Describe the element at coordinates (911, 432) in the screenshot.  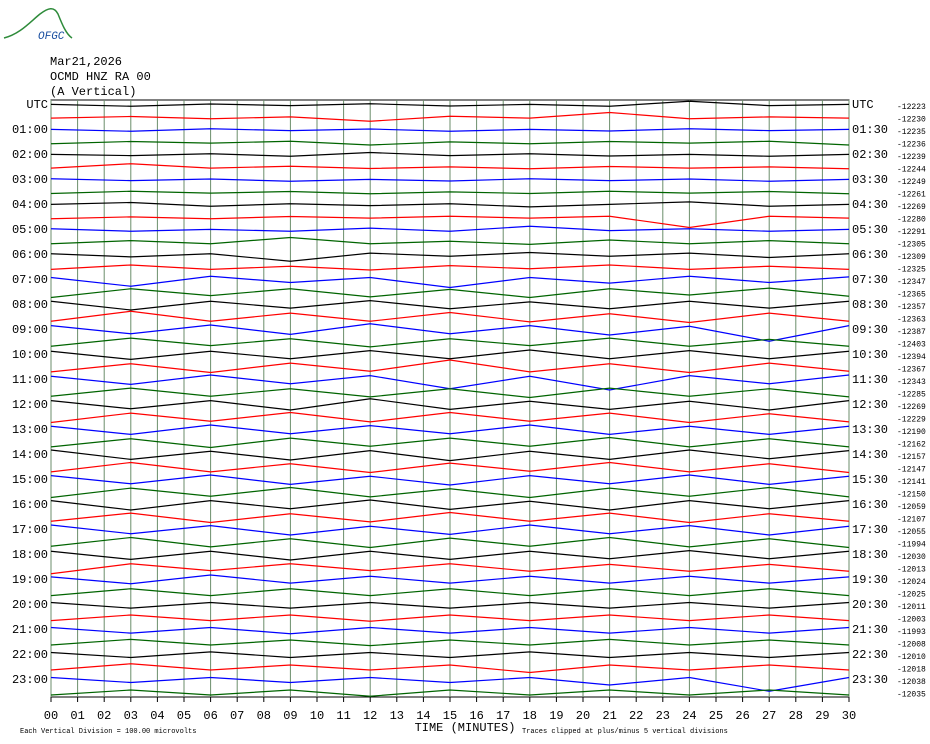
I see `trace-offset: -12190` at that location.